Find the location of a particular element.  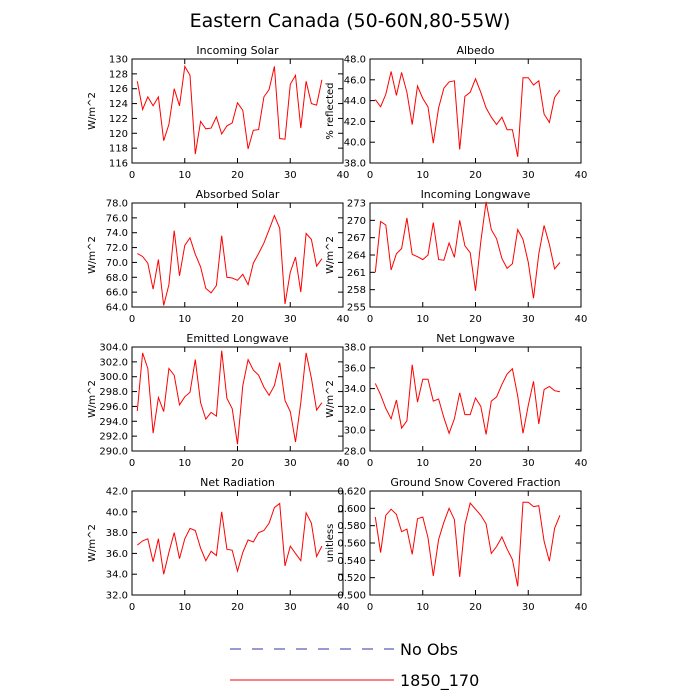

panel-title: Incoming Solar is located at coordinates (237, 50).